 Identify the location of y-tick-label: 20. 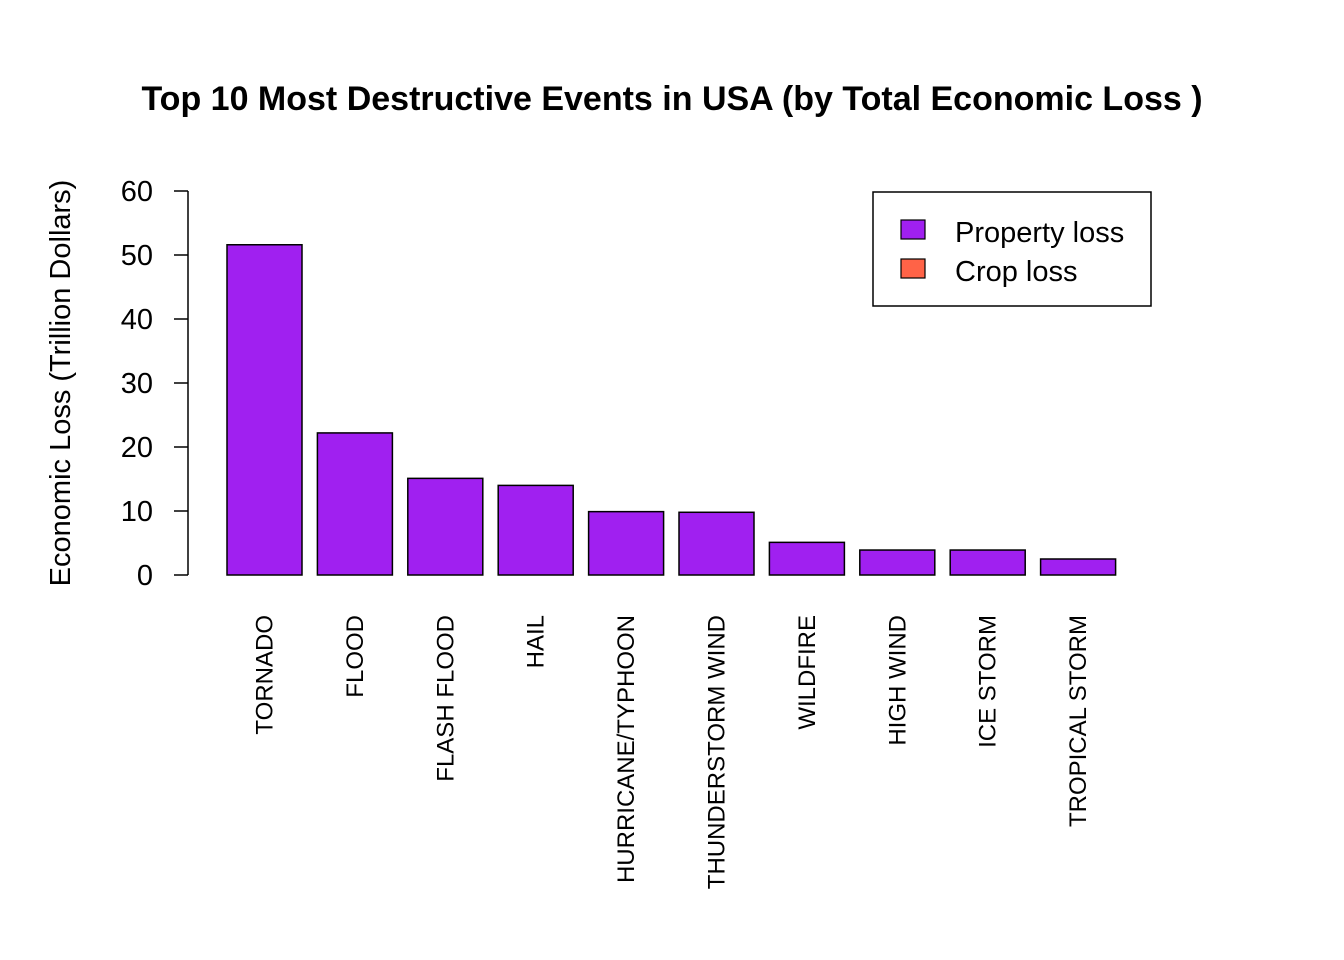
(137, 448).